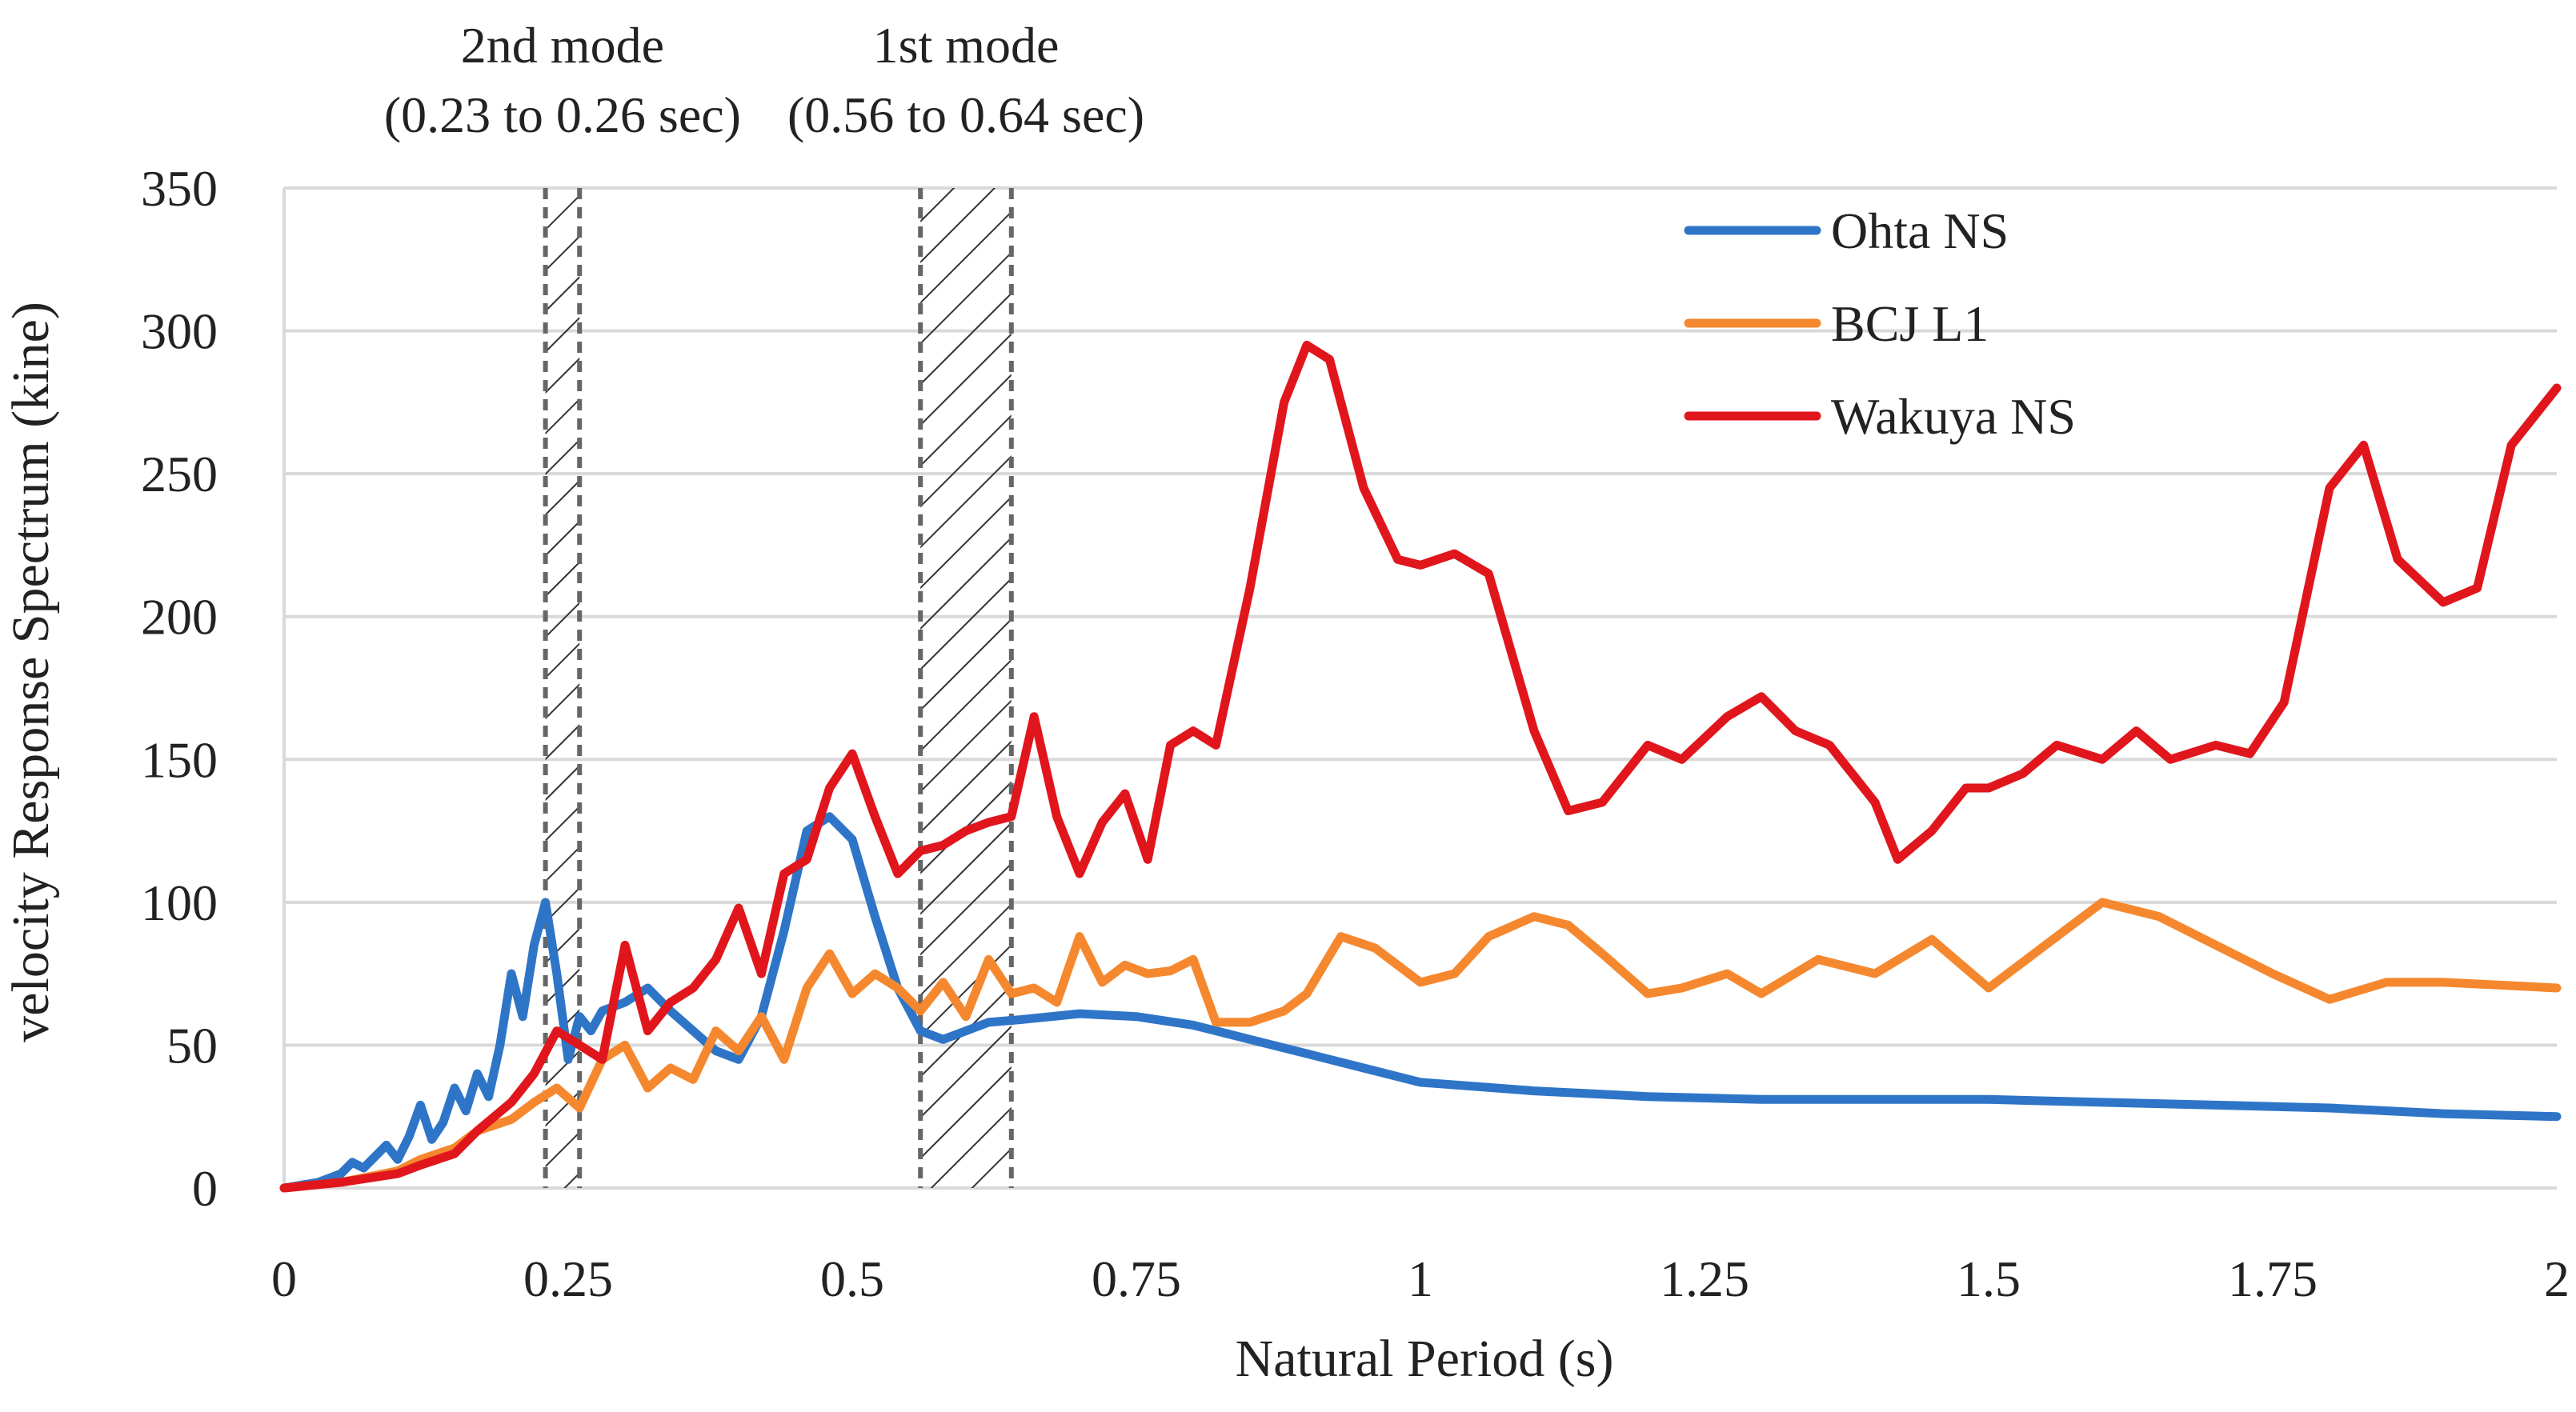  What do you see at coordinates (1136, 1278) in the screenshot?
I see `x-tick-label-3: 0.75` at bounding box center [1136, 1278].